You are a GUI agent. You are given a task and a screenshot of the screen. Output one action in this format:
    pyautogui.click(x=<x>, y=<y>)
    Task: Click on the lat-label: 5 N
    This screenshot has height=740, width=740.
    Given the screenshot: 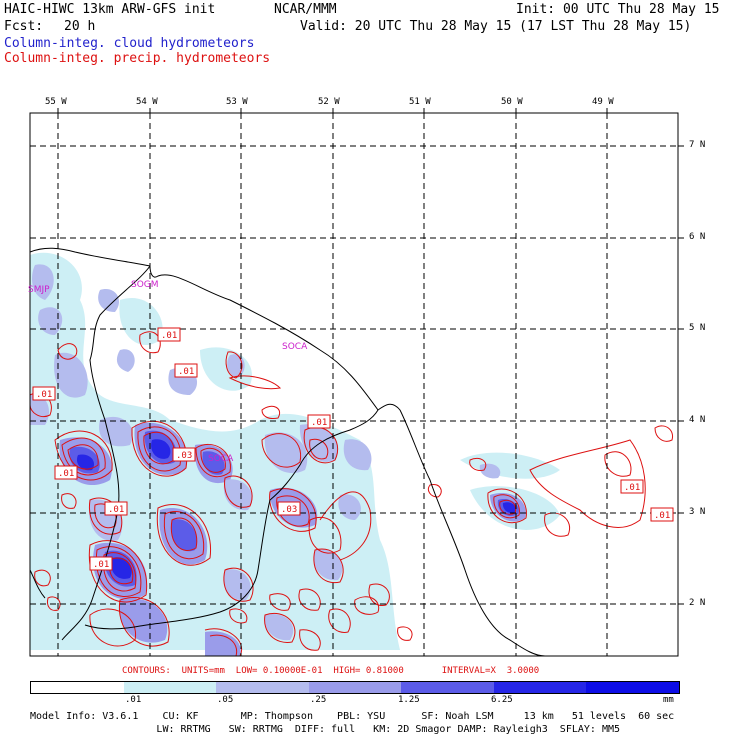 What is the action you would take?
    pyautogui.click(x=697, y=328)
    